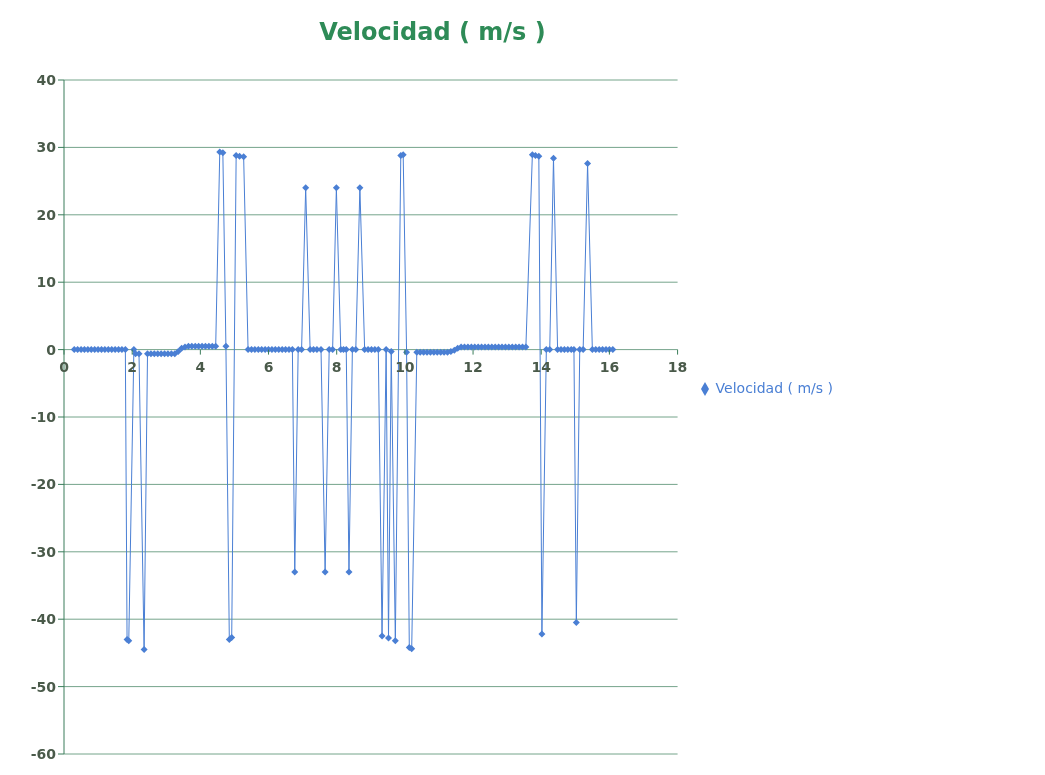  Describe the element at coordinates (51, 349) in the screenshot. I see `y-tick-label: 0` at that location.